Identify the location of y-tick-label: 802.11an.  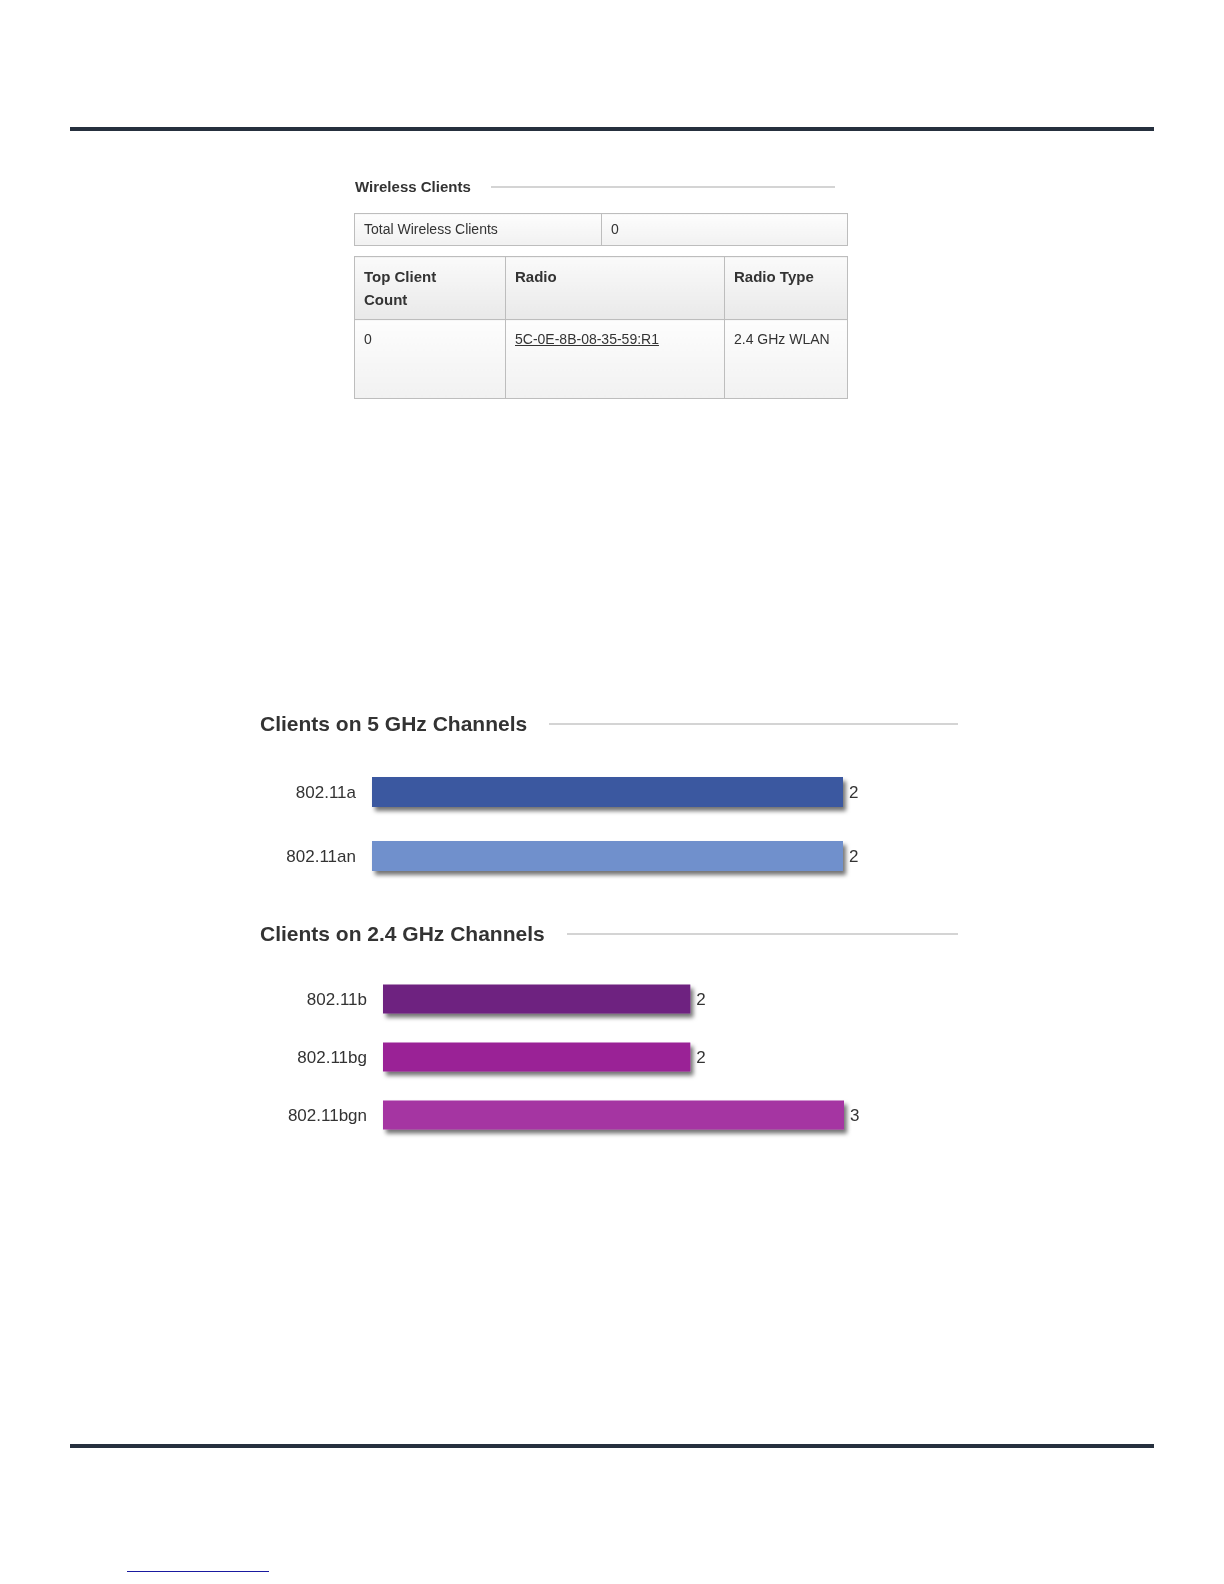
(321, 856).